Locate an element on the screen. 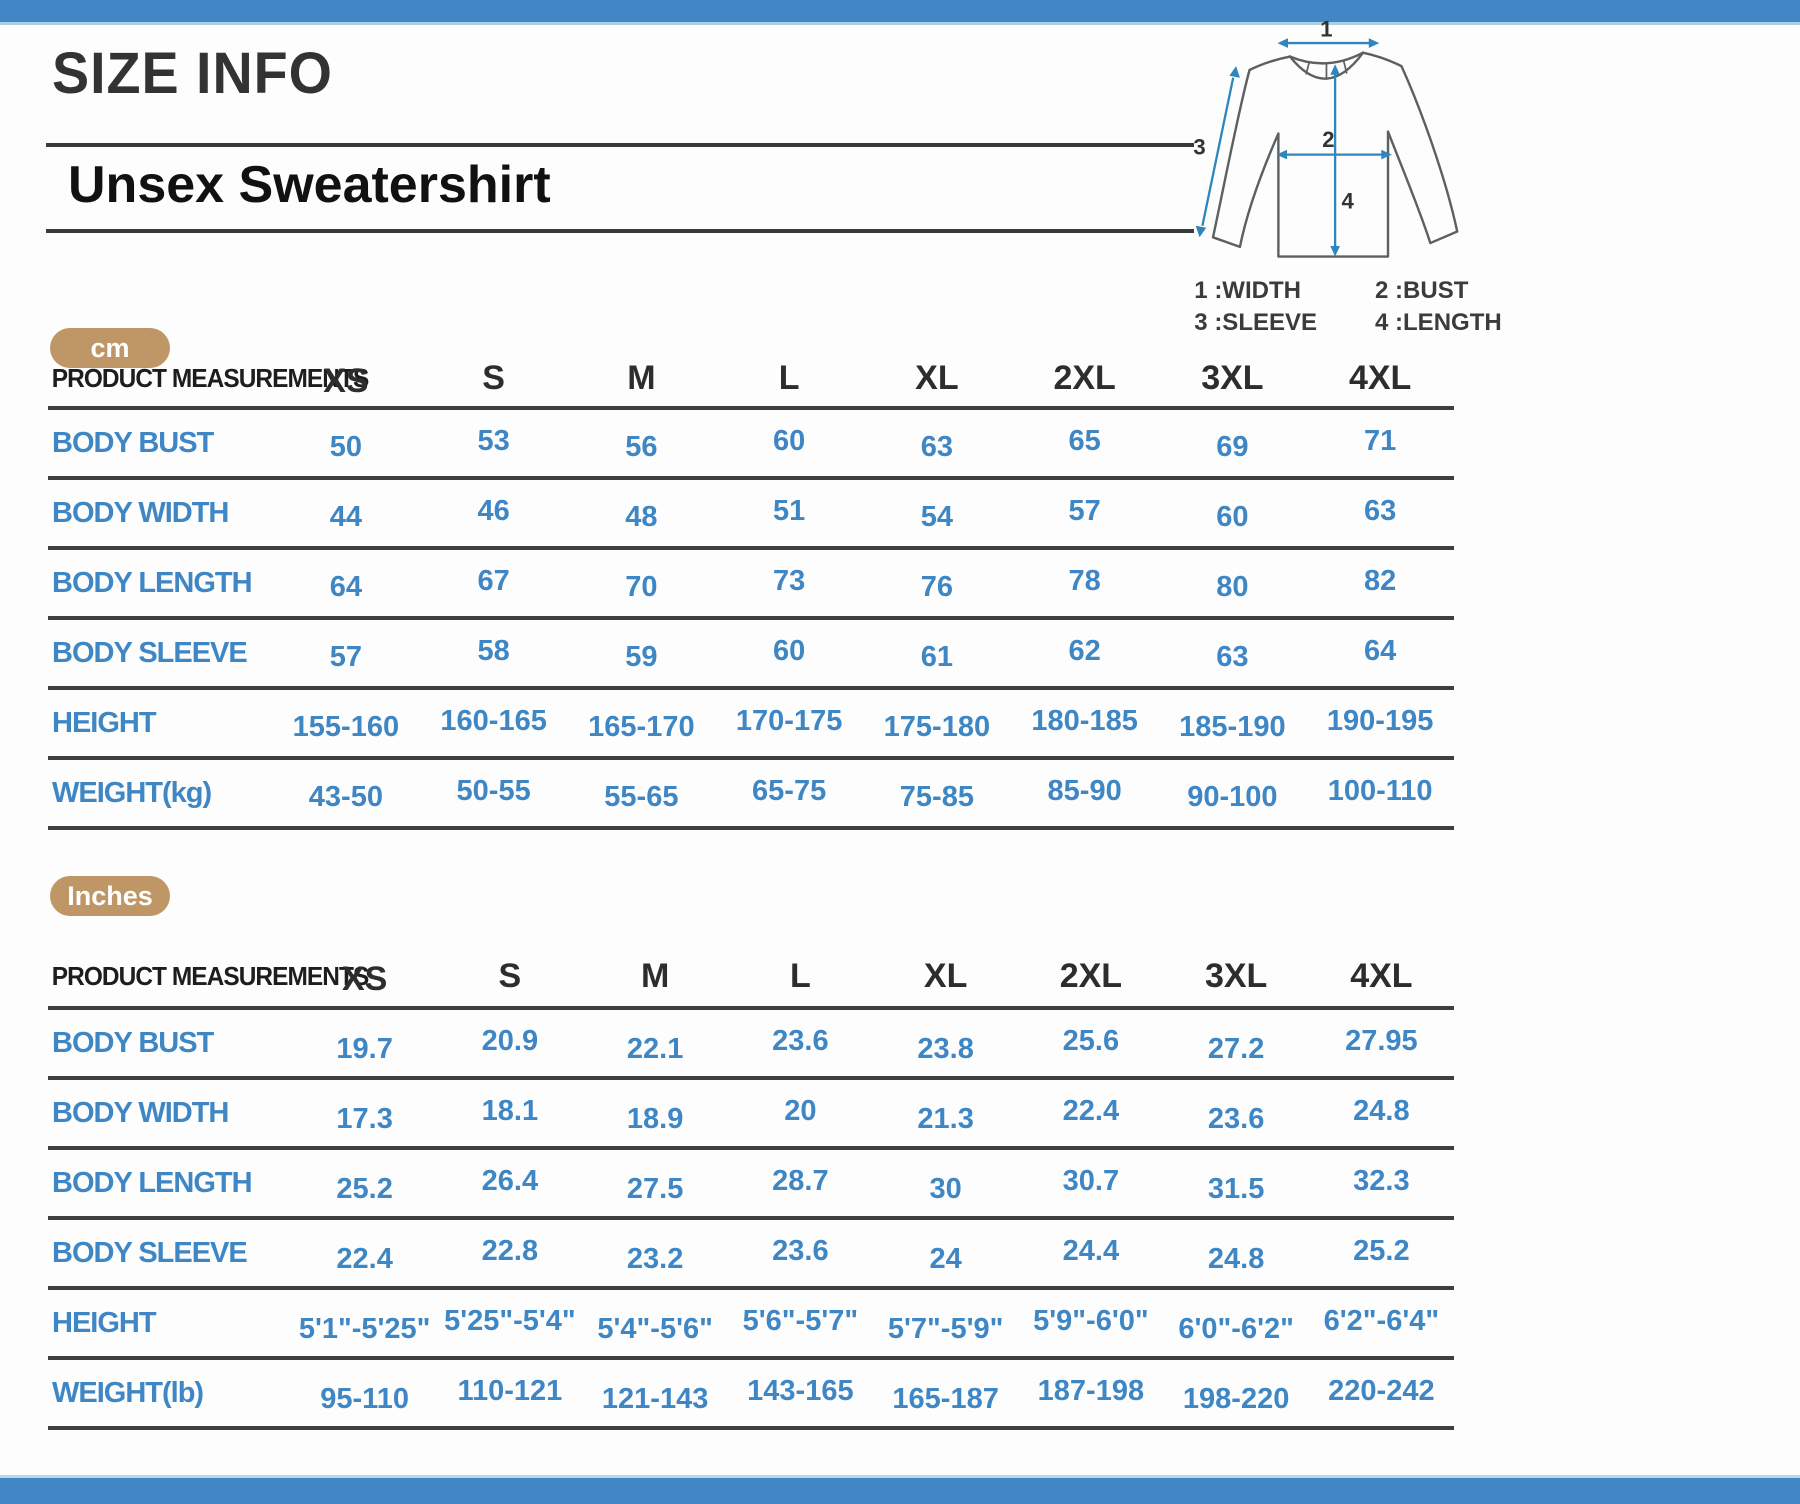 Image resolution: width=1800 pixels, height=1504 pixels. measurement-value: 23.2 is located at coordinates (655, 1258).